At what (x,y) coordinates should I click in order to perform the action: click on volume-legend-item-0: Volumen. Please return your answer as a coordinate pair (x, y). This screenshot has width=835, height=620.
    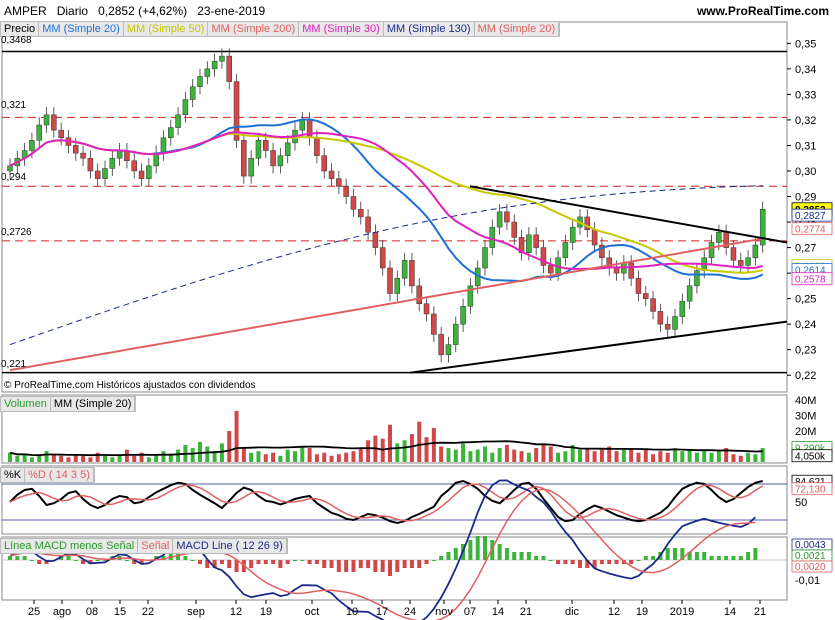
    Looking at the image, I should click on (26, 404).